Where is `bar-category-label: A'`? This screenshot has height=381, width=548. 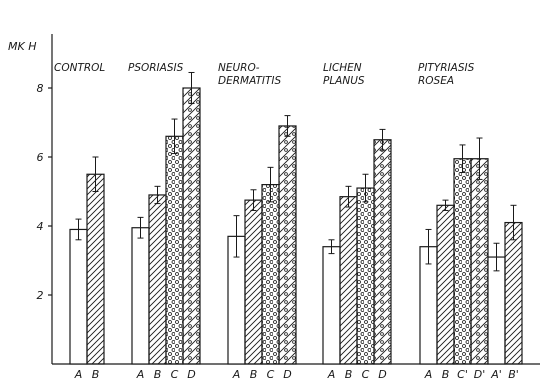 bar-category-label: A' is located at coordinates (496, 374).